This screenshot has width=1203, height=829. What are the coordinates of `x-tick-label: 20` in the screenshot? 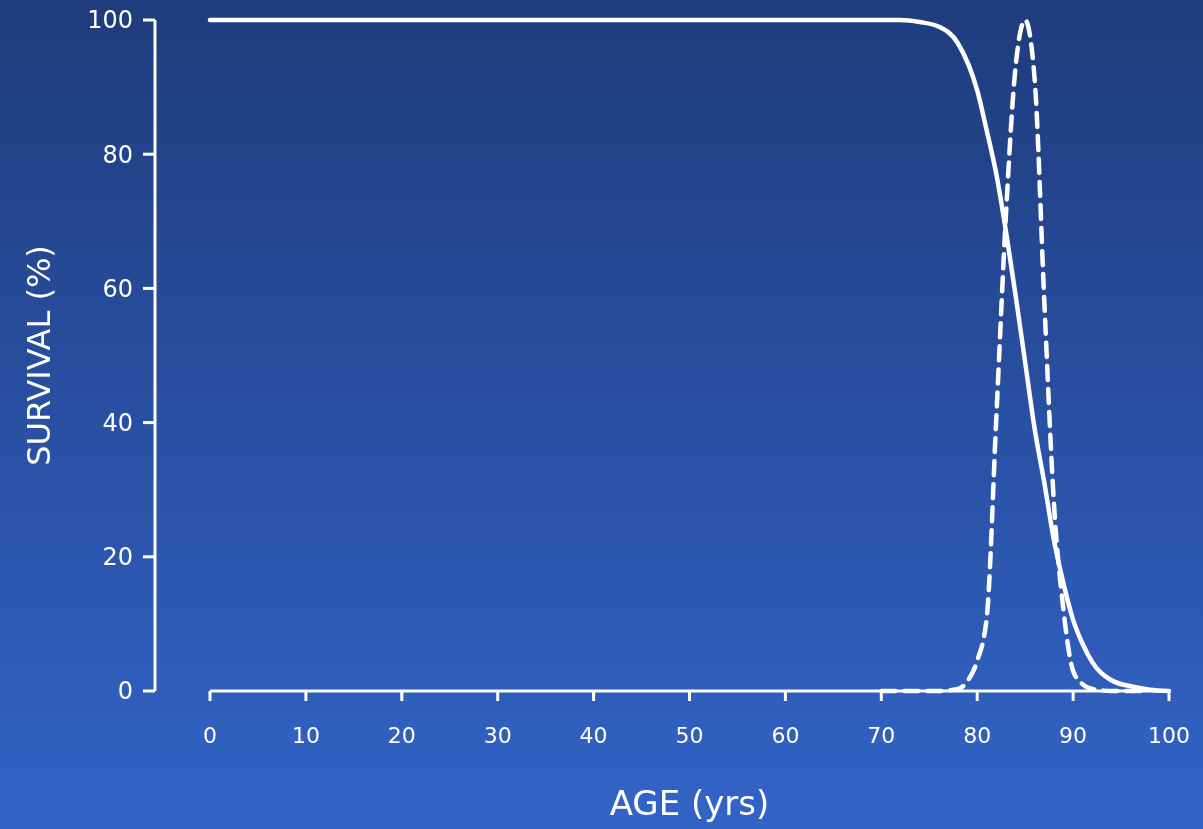 It's located at (401, 735).